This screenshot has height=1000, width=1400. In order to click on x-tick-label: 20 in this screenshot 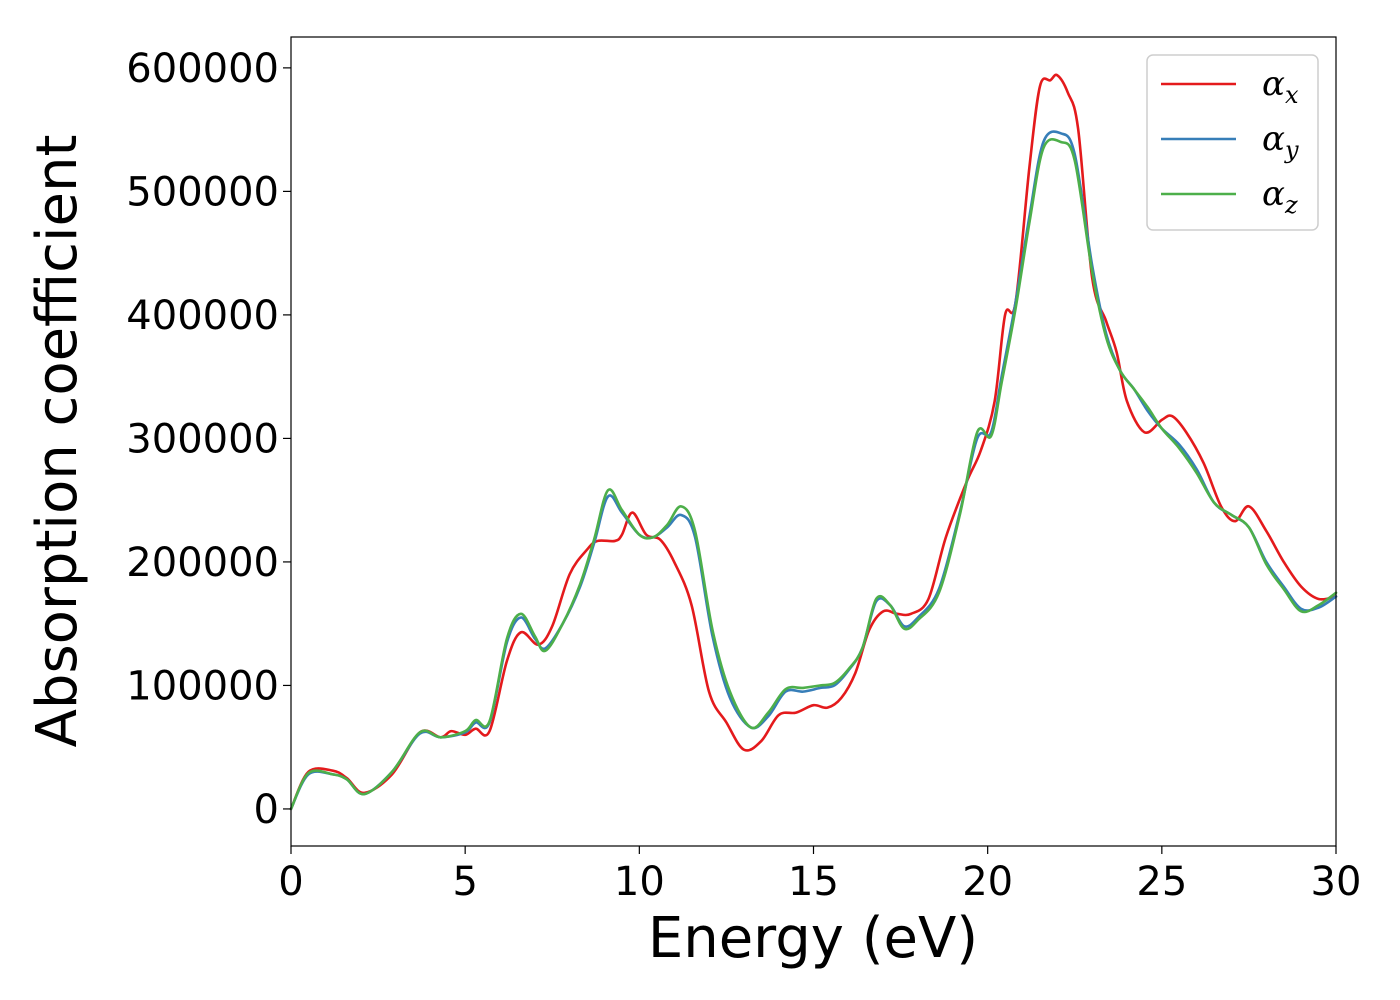, I will do `click(987, 882)`.